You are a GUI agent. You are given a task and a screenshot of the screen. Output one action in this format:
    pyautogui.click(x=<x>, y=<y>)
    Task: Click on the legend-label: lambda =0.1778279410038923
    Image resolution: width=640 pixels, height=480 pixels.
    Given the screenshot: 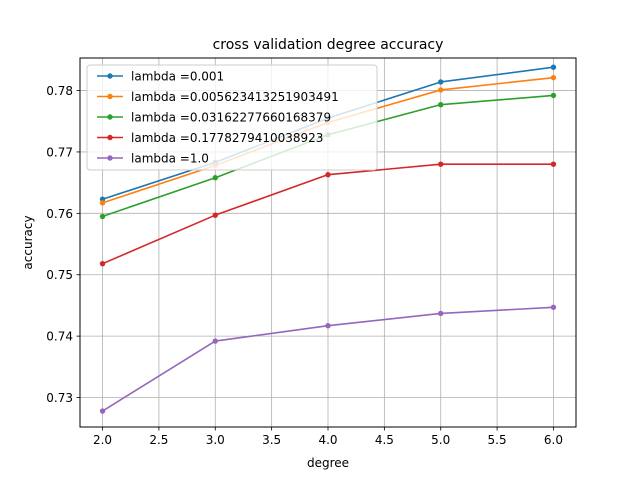 What is the action you would take?
    pyautogui.click(x=227, y=138)
    